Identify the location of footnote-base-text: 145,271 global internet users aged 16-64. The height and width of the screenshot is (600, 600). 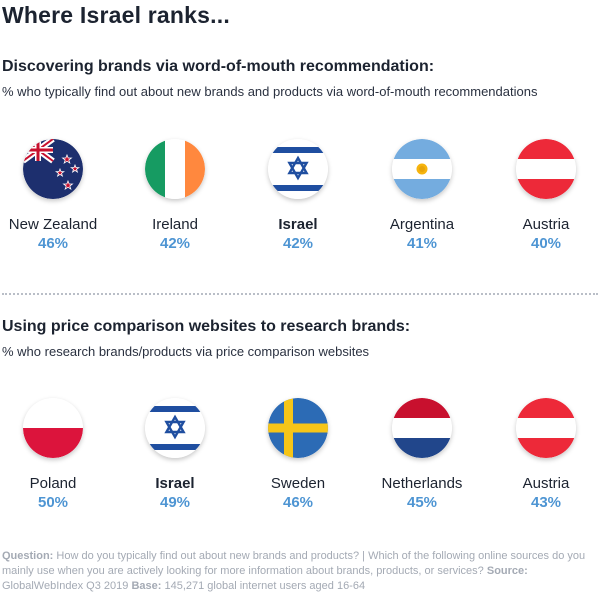
(265, 586).